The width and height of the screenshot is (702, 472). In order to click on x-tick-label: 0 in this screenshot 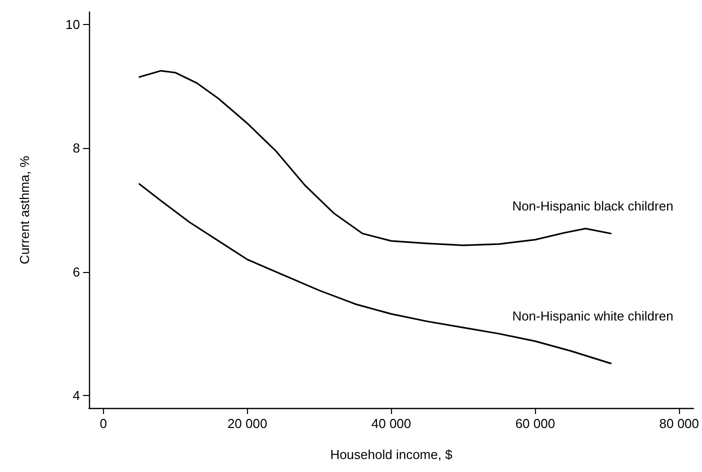, I will do `click(104, 423)`.